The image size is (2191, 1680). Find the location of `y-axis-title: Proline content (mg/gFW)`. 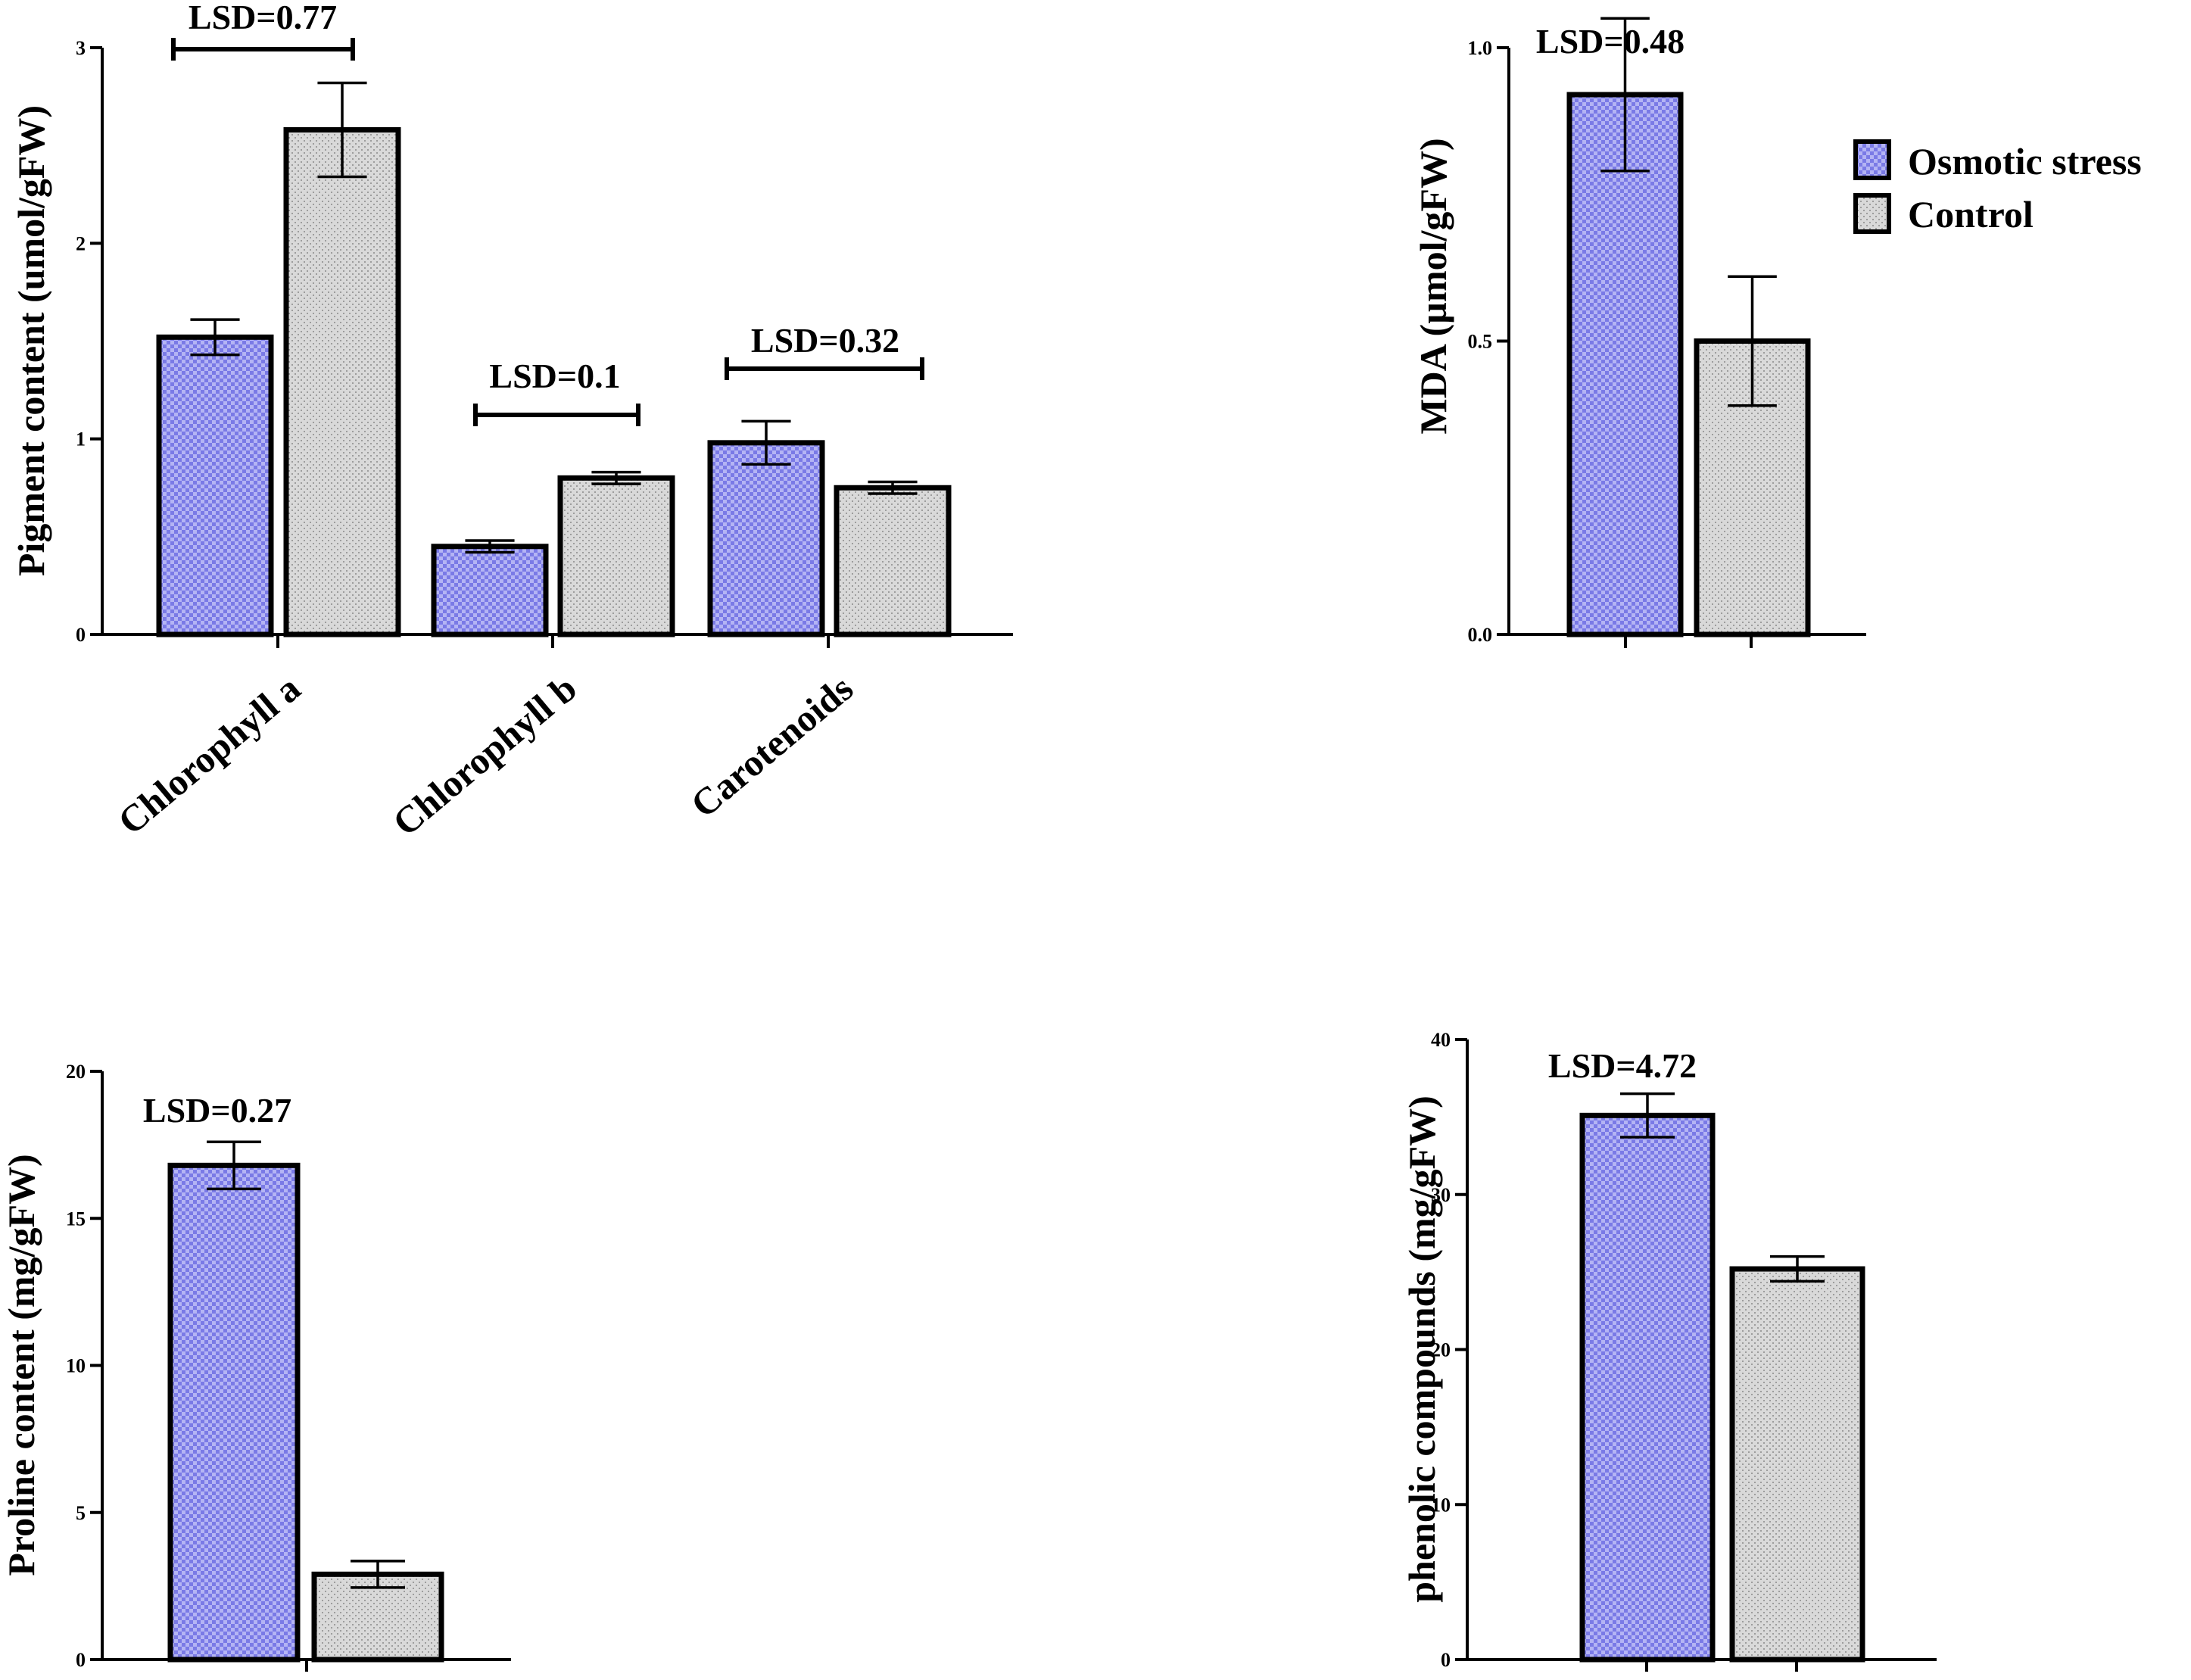

y-axis-title: Proline content (mg/gFW) is located at coordinates (21, 1365).